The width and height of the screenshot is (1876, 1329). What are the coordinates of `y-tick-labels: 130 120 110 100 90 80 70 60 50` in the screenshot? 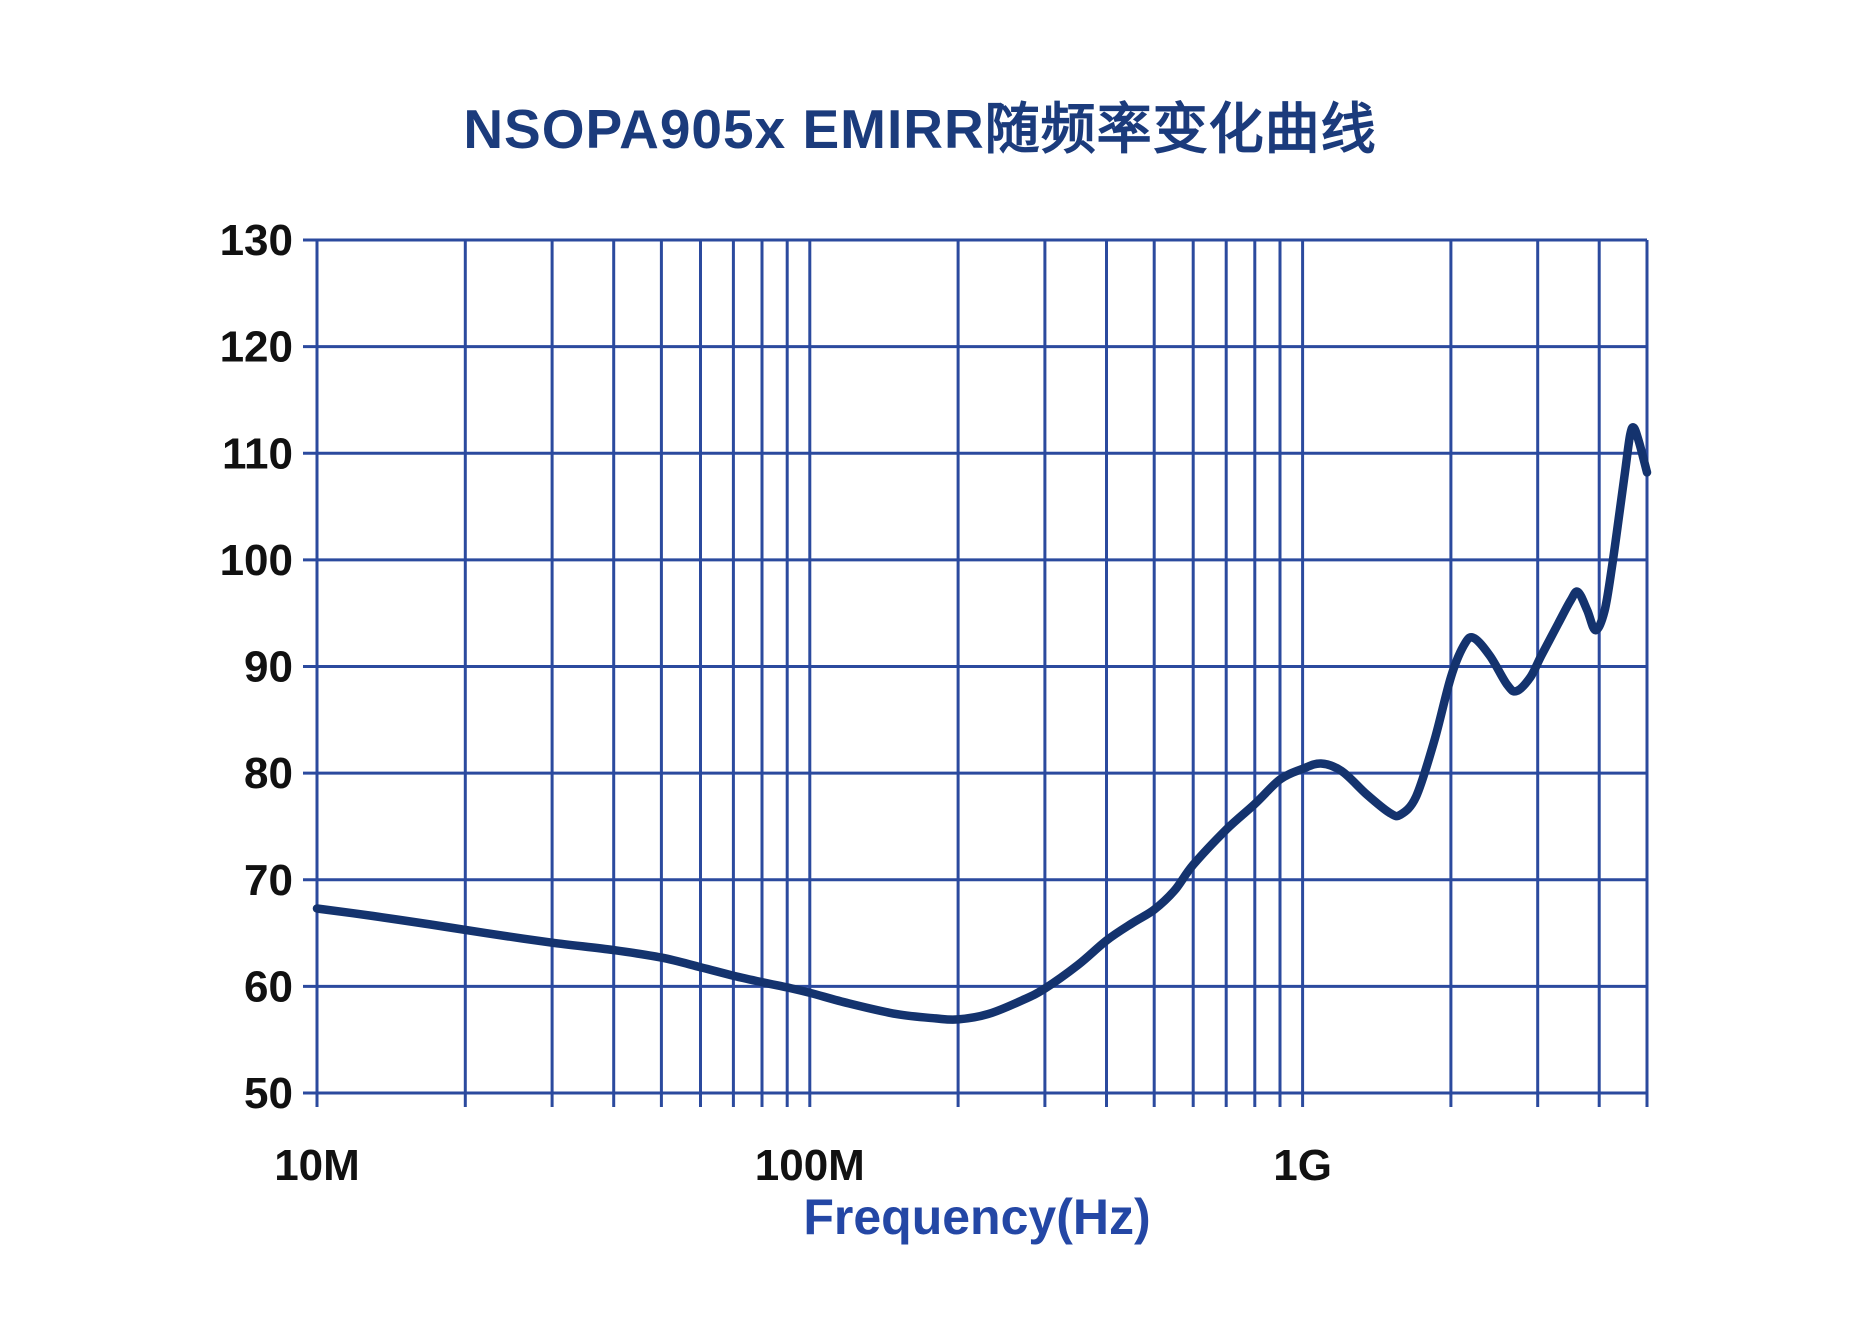 It's located at (256, 667).